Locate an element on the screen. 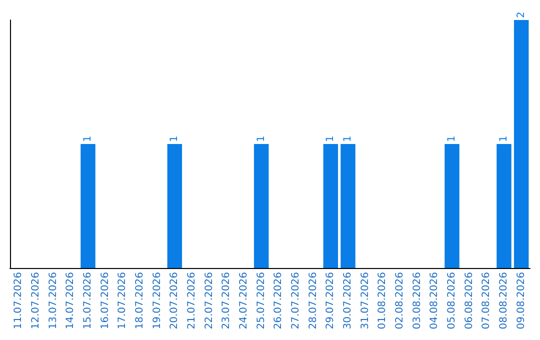 This screenshot has height=340, width=540. x-tick-label: 07.08.2026 is located at coordinates (486, 301).